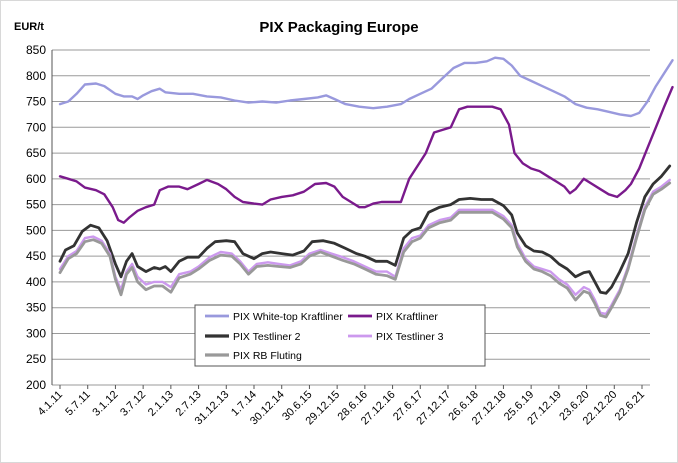 This screenshot has height=463, width=678. I want to click on legend-entry: PIX RB Fluting, so click(267, 356).